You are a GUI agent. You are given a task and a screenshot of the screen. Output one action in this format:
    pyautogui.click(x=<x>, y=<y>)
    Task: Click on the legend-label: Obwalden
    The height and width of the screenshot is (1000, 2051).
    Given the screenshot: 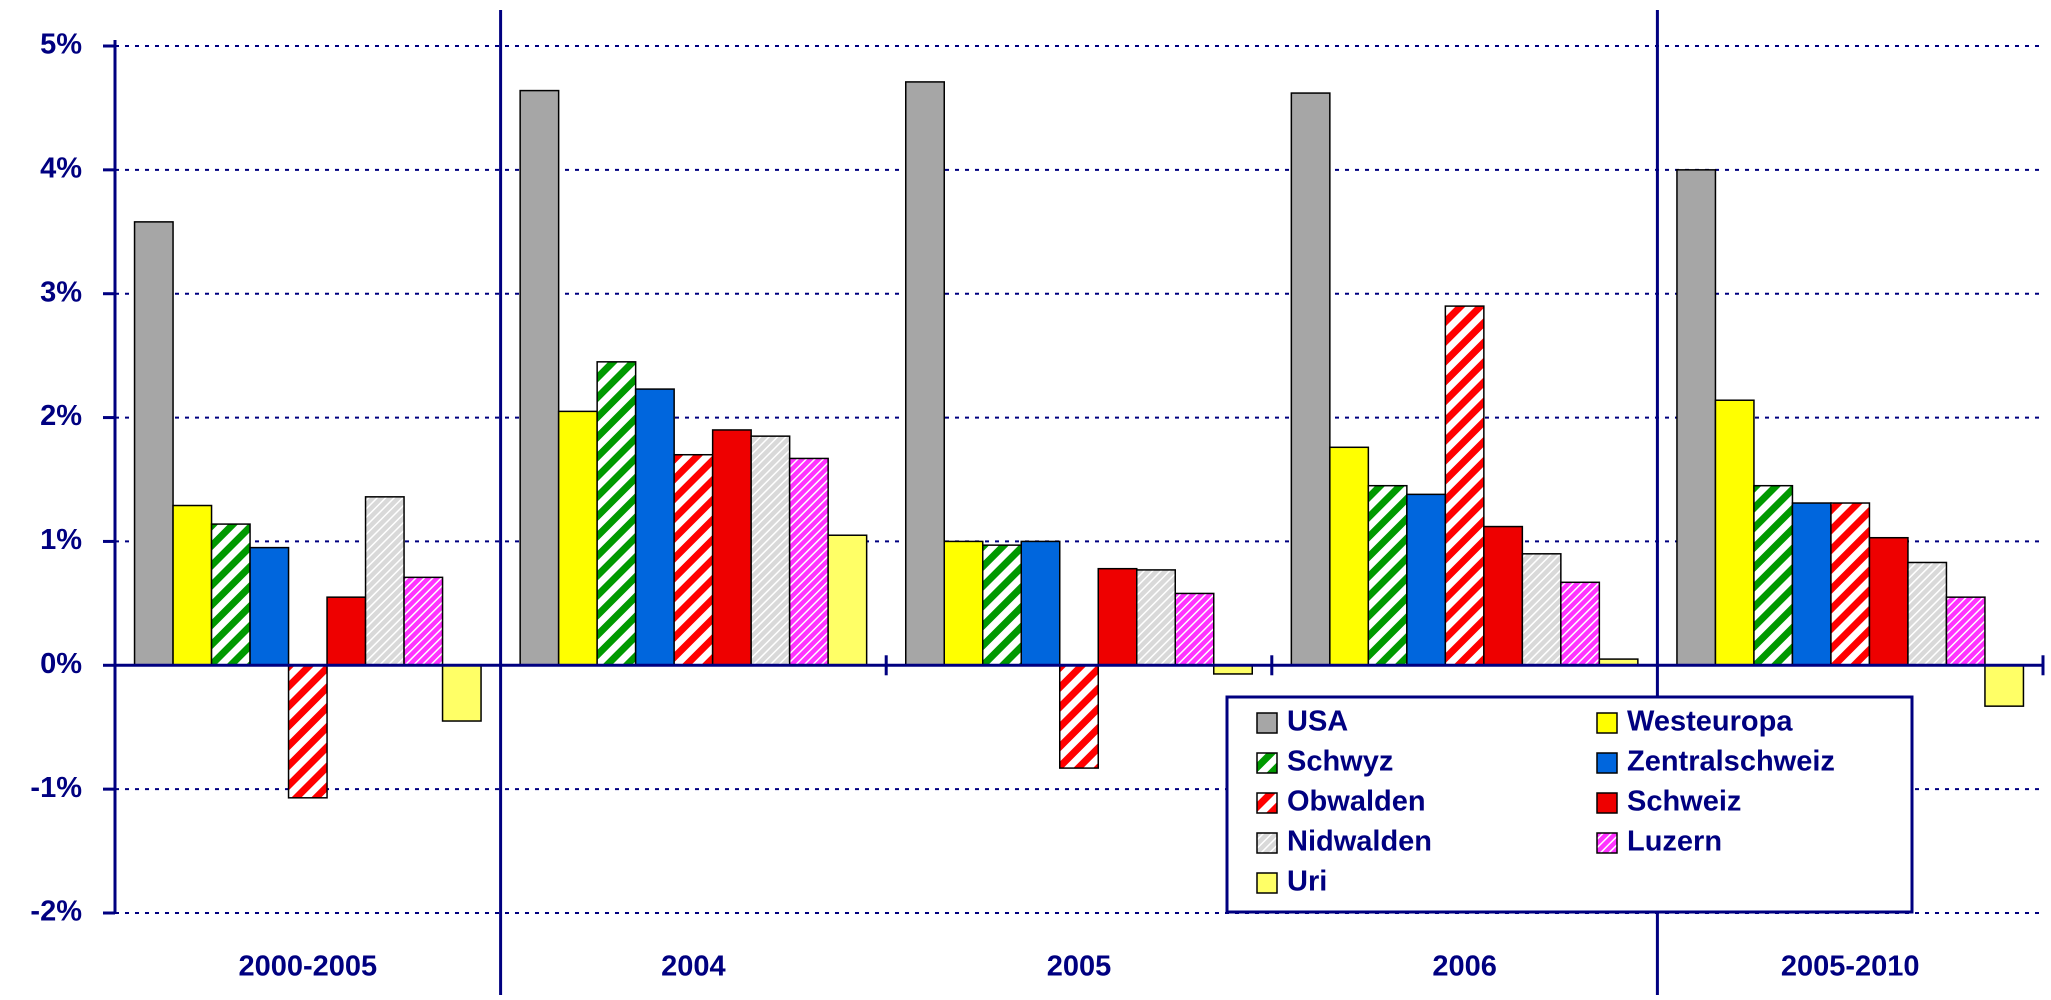 What is the action you would take?
    pyautogui.click(x=1356, y=802)
    